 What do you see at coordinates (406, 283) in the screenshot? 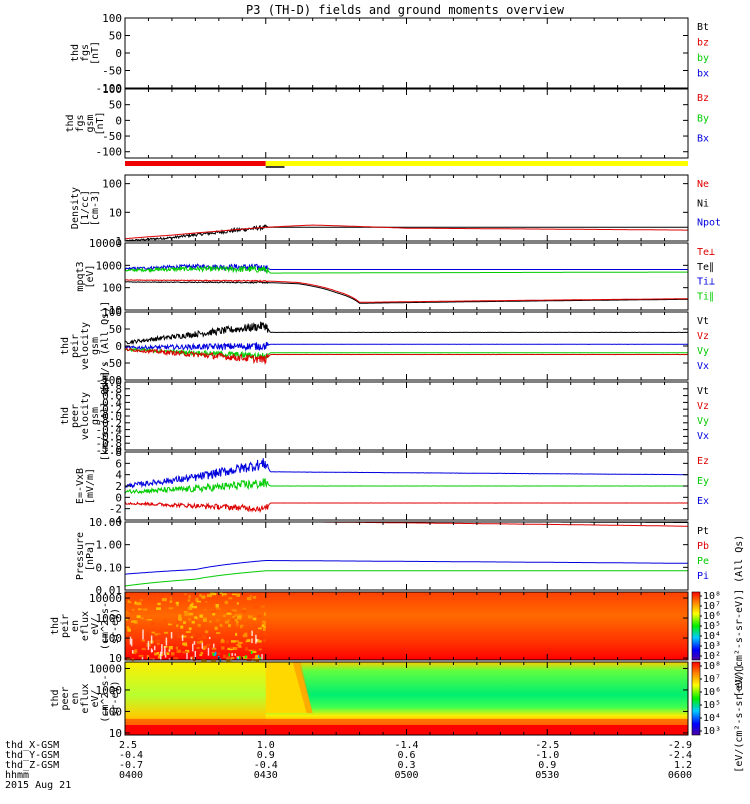
I see `panel-temp` at bounding box center [406, 283].